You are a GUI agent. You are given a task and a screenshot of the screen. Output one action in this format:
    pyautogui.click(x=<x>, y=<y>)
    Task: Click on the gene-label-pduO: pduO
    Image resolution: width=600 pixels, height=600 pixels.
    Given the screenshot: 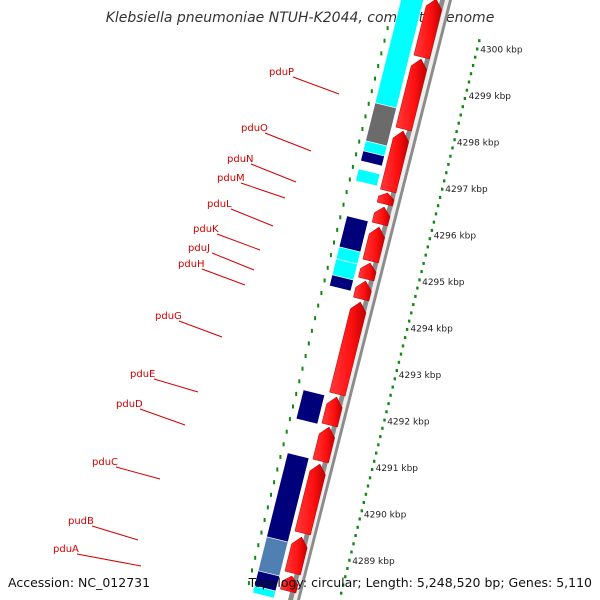 What is the action you would take?
    pyautogui.click(x=254, y=128)
    